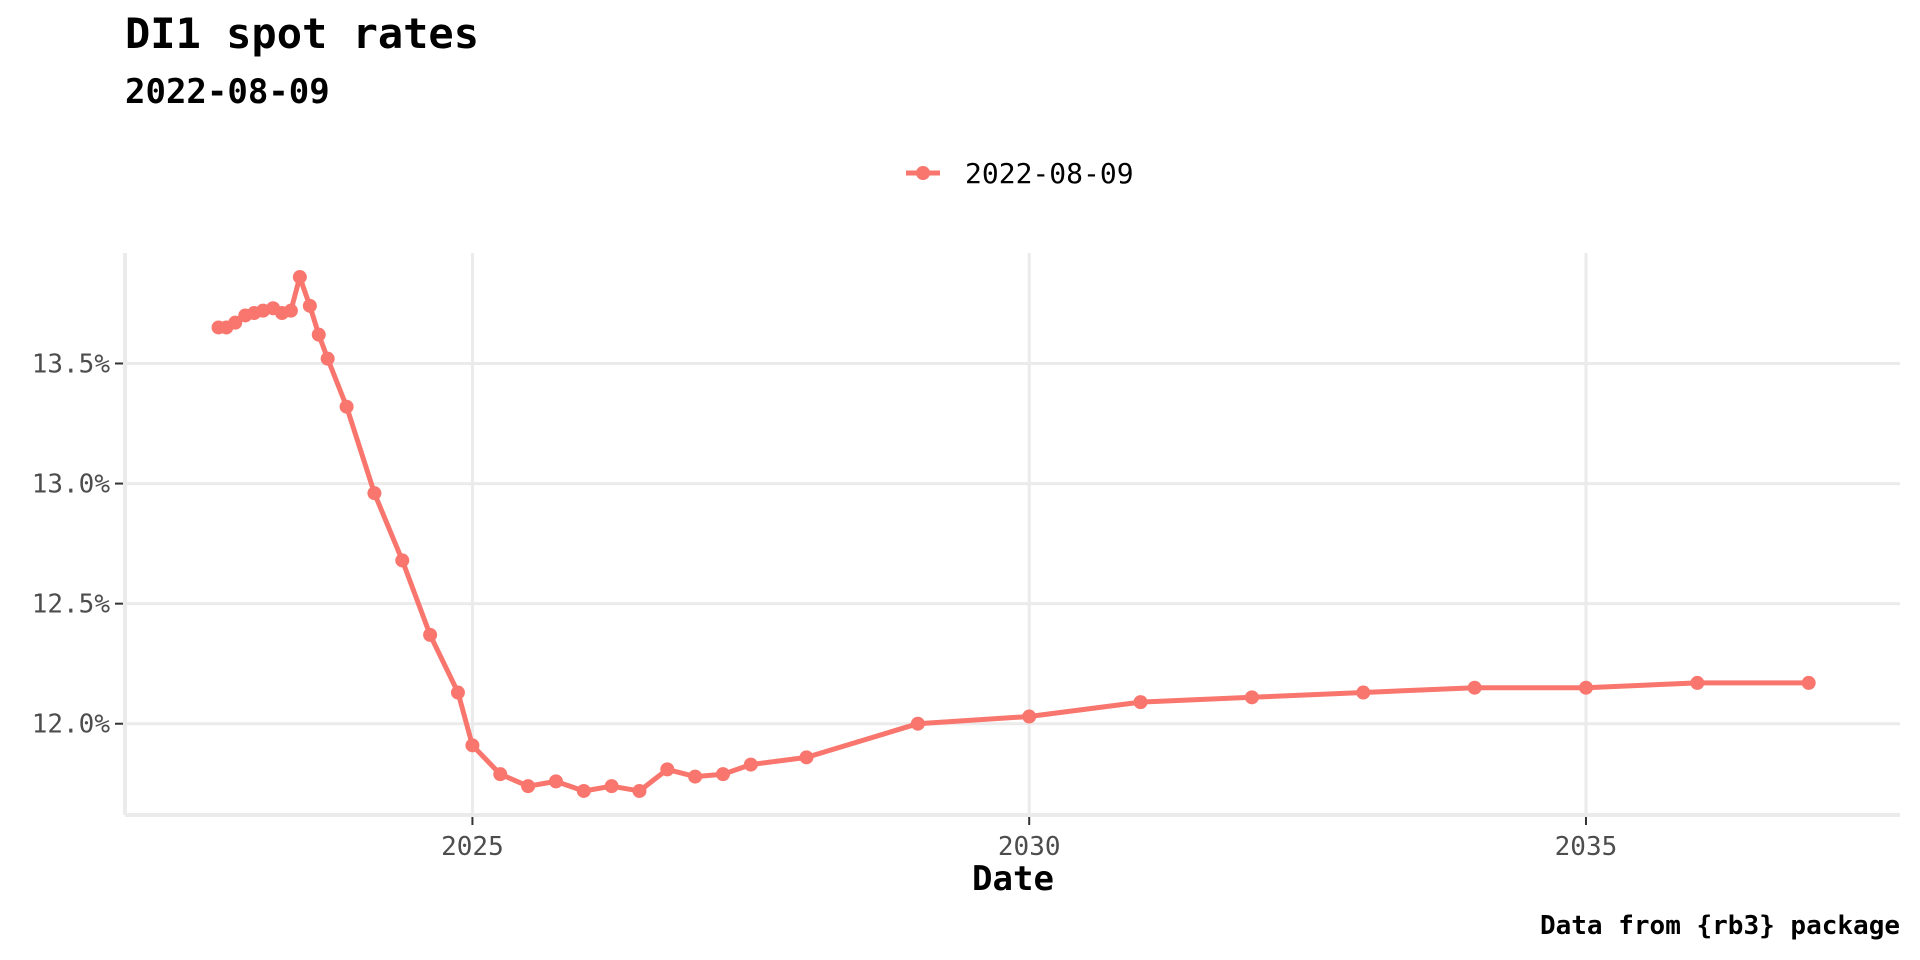 This screenshot has height=960, width=1920. I want to click on chart-title: DI1 spot rates, so click(302, 33).